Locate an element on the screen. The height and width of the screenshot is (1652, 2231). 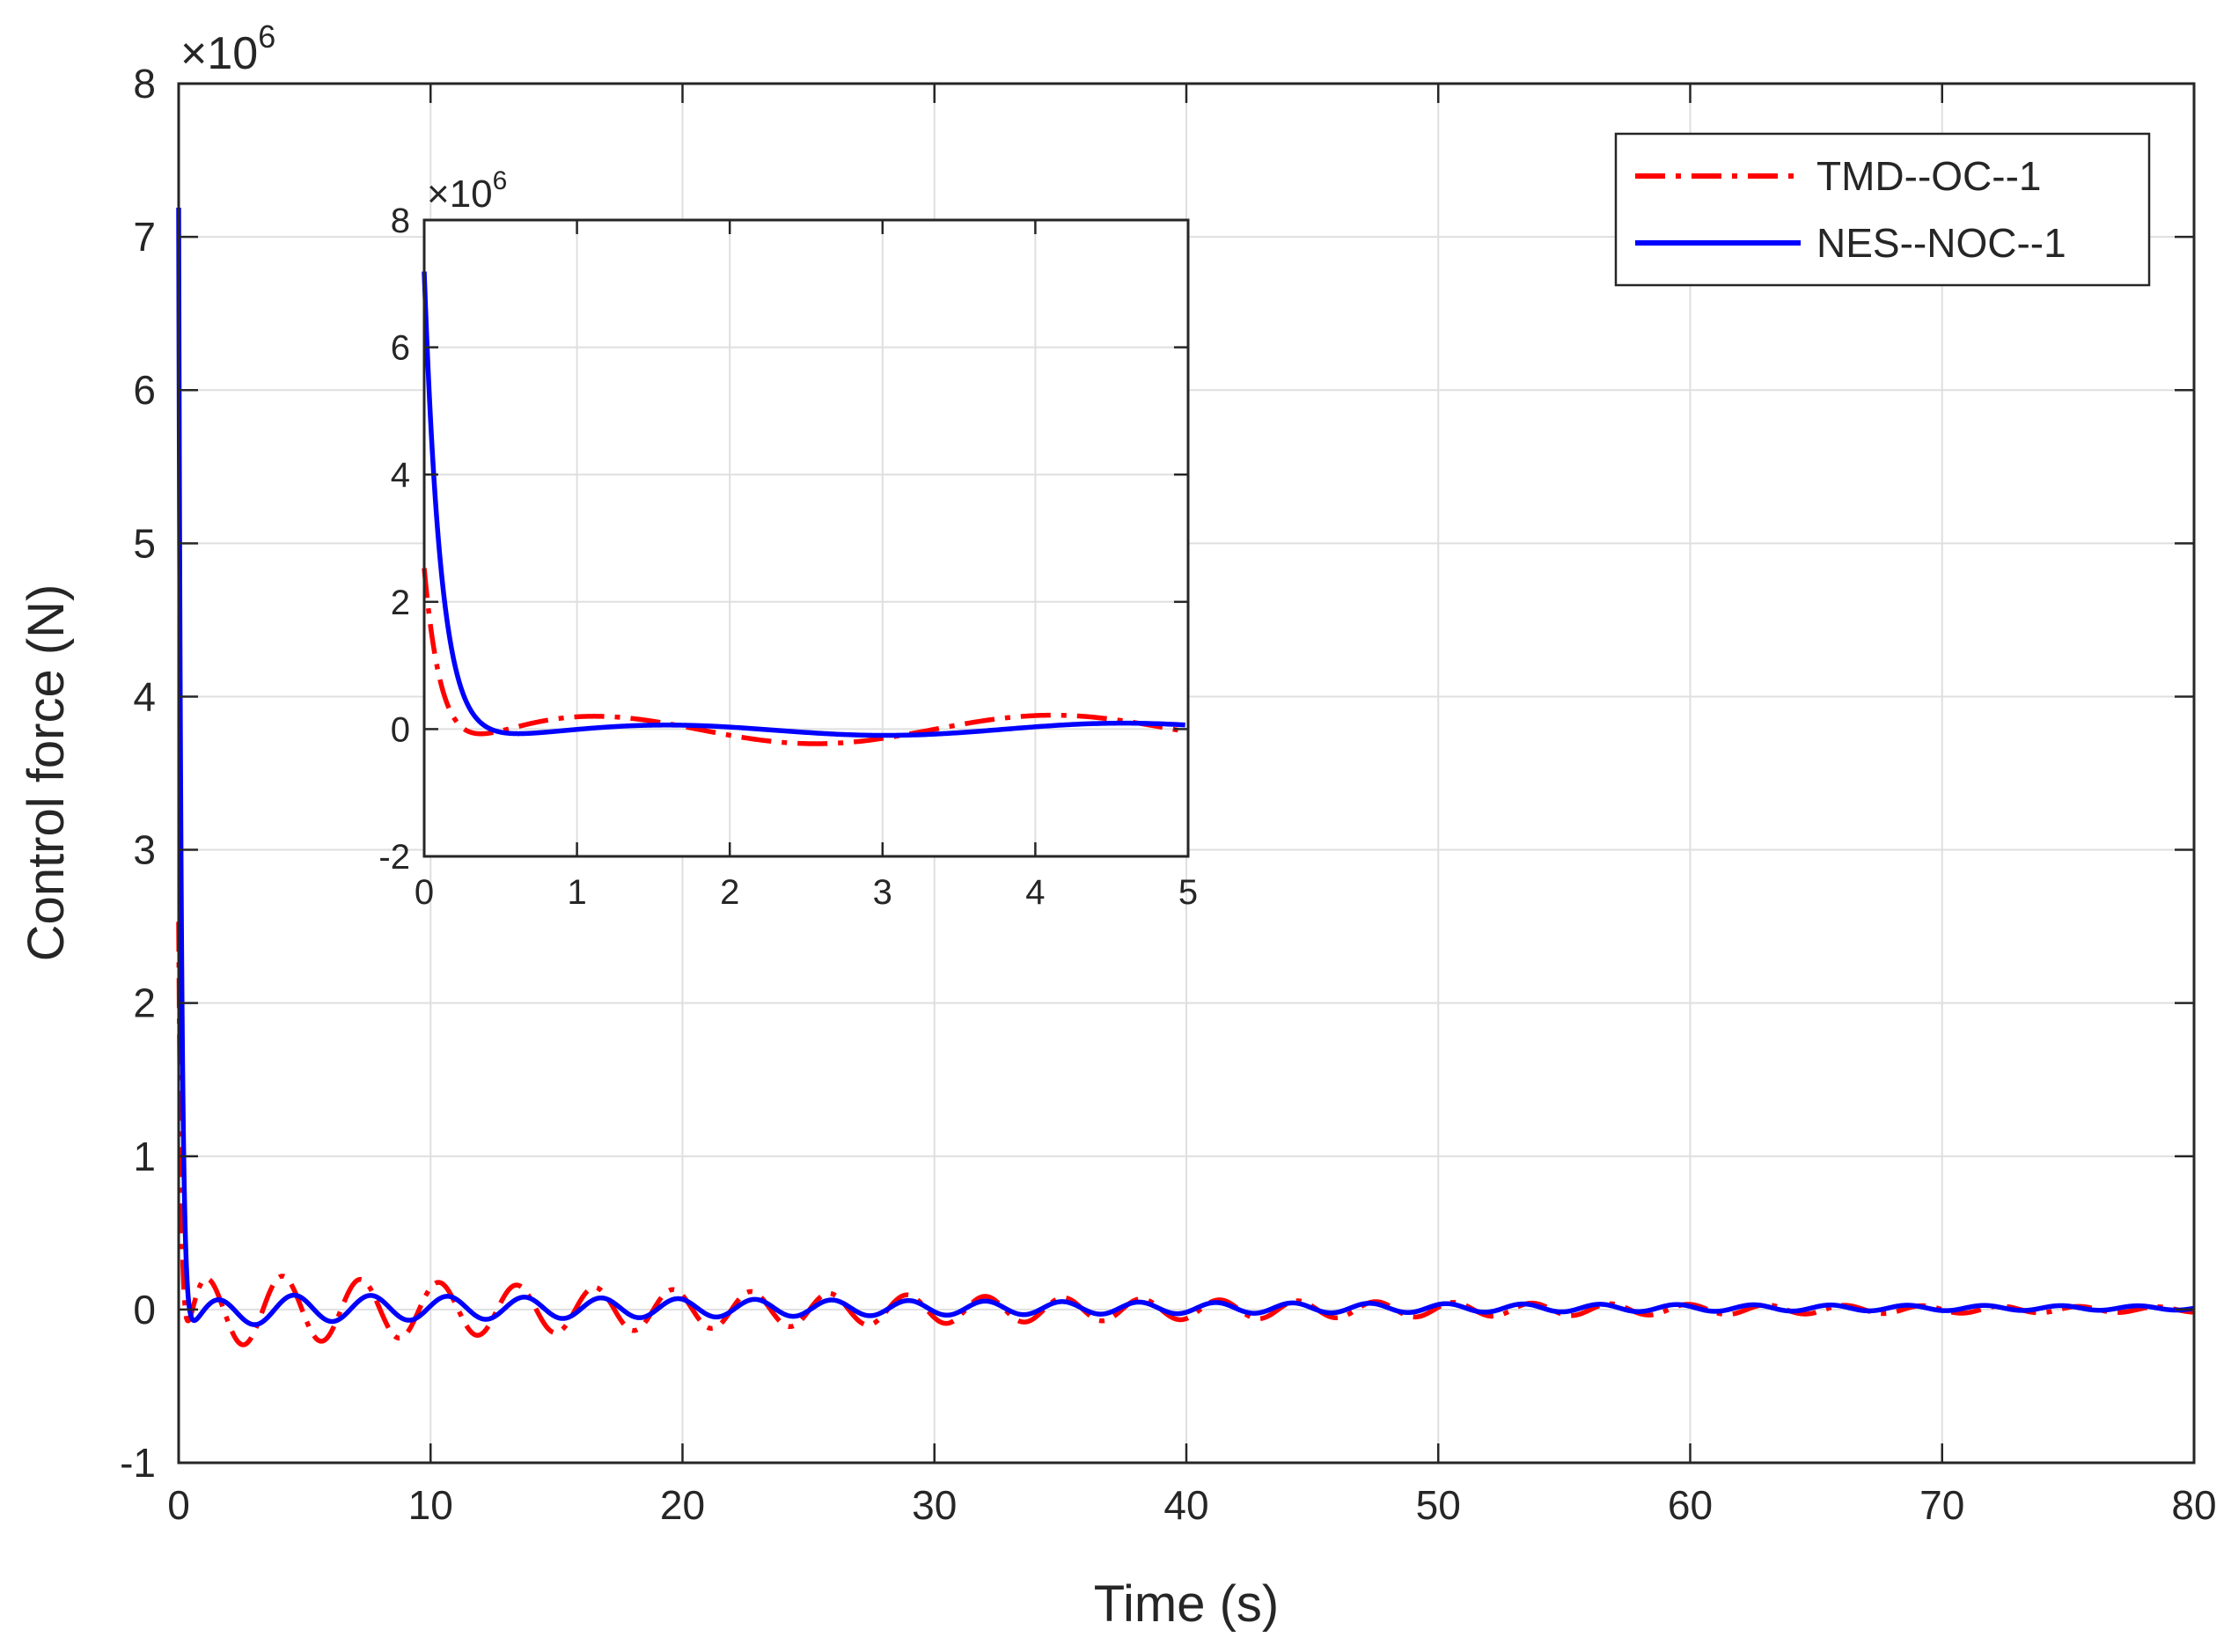
main-y-tick-label: 7 is located at coordinates (144, 237).